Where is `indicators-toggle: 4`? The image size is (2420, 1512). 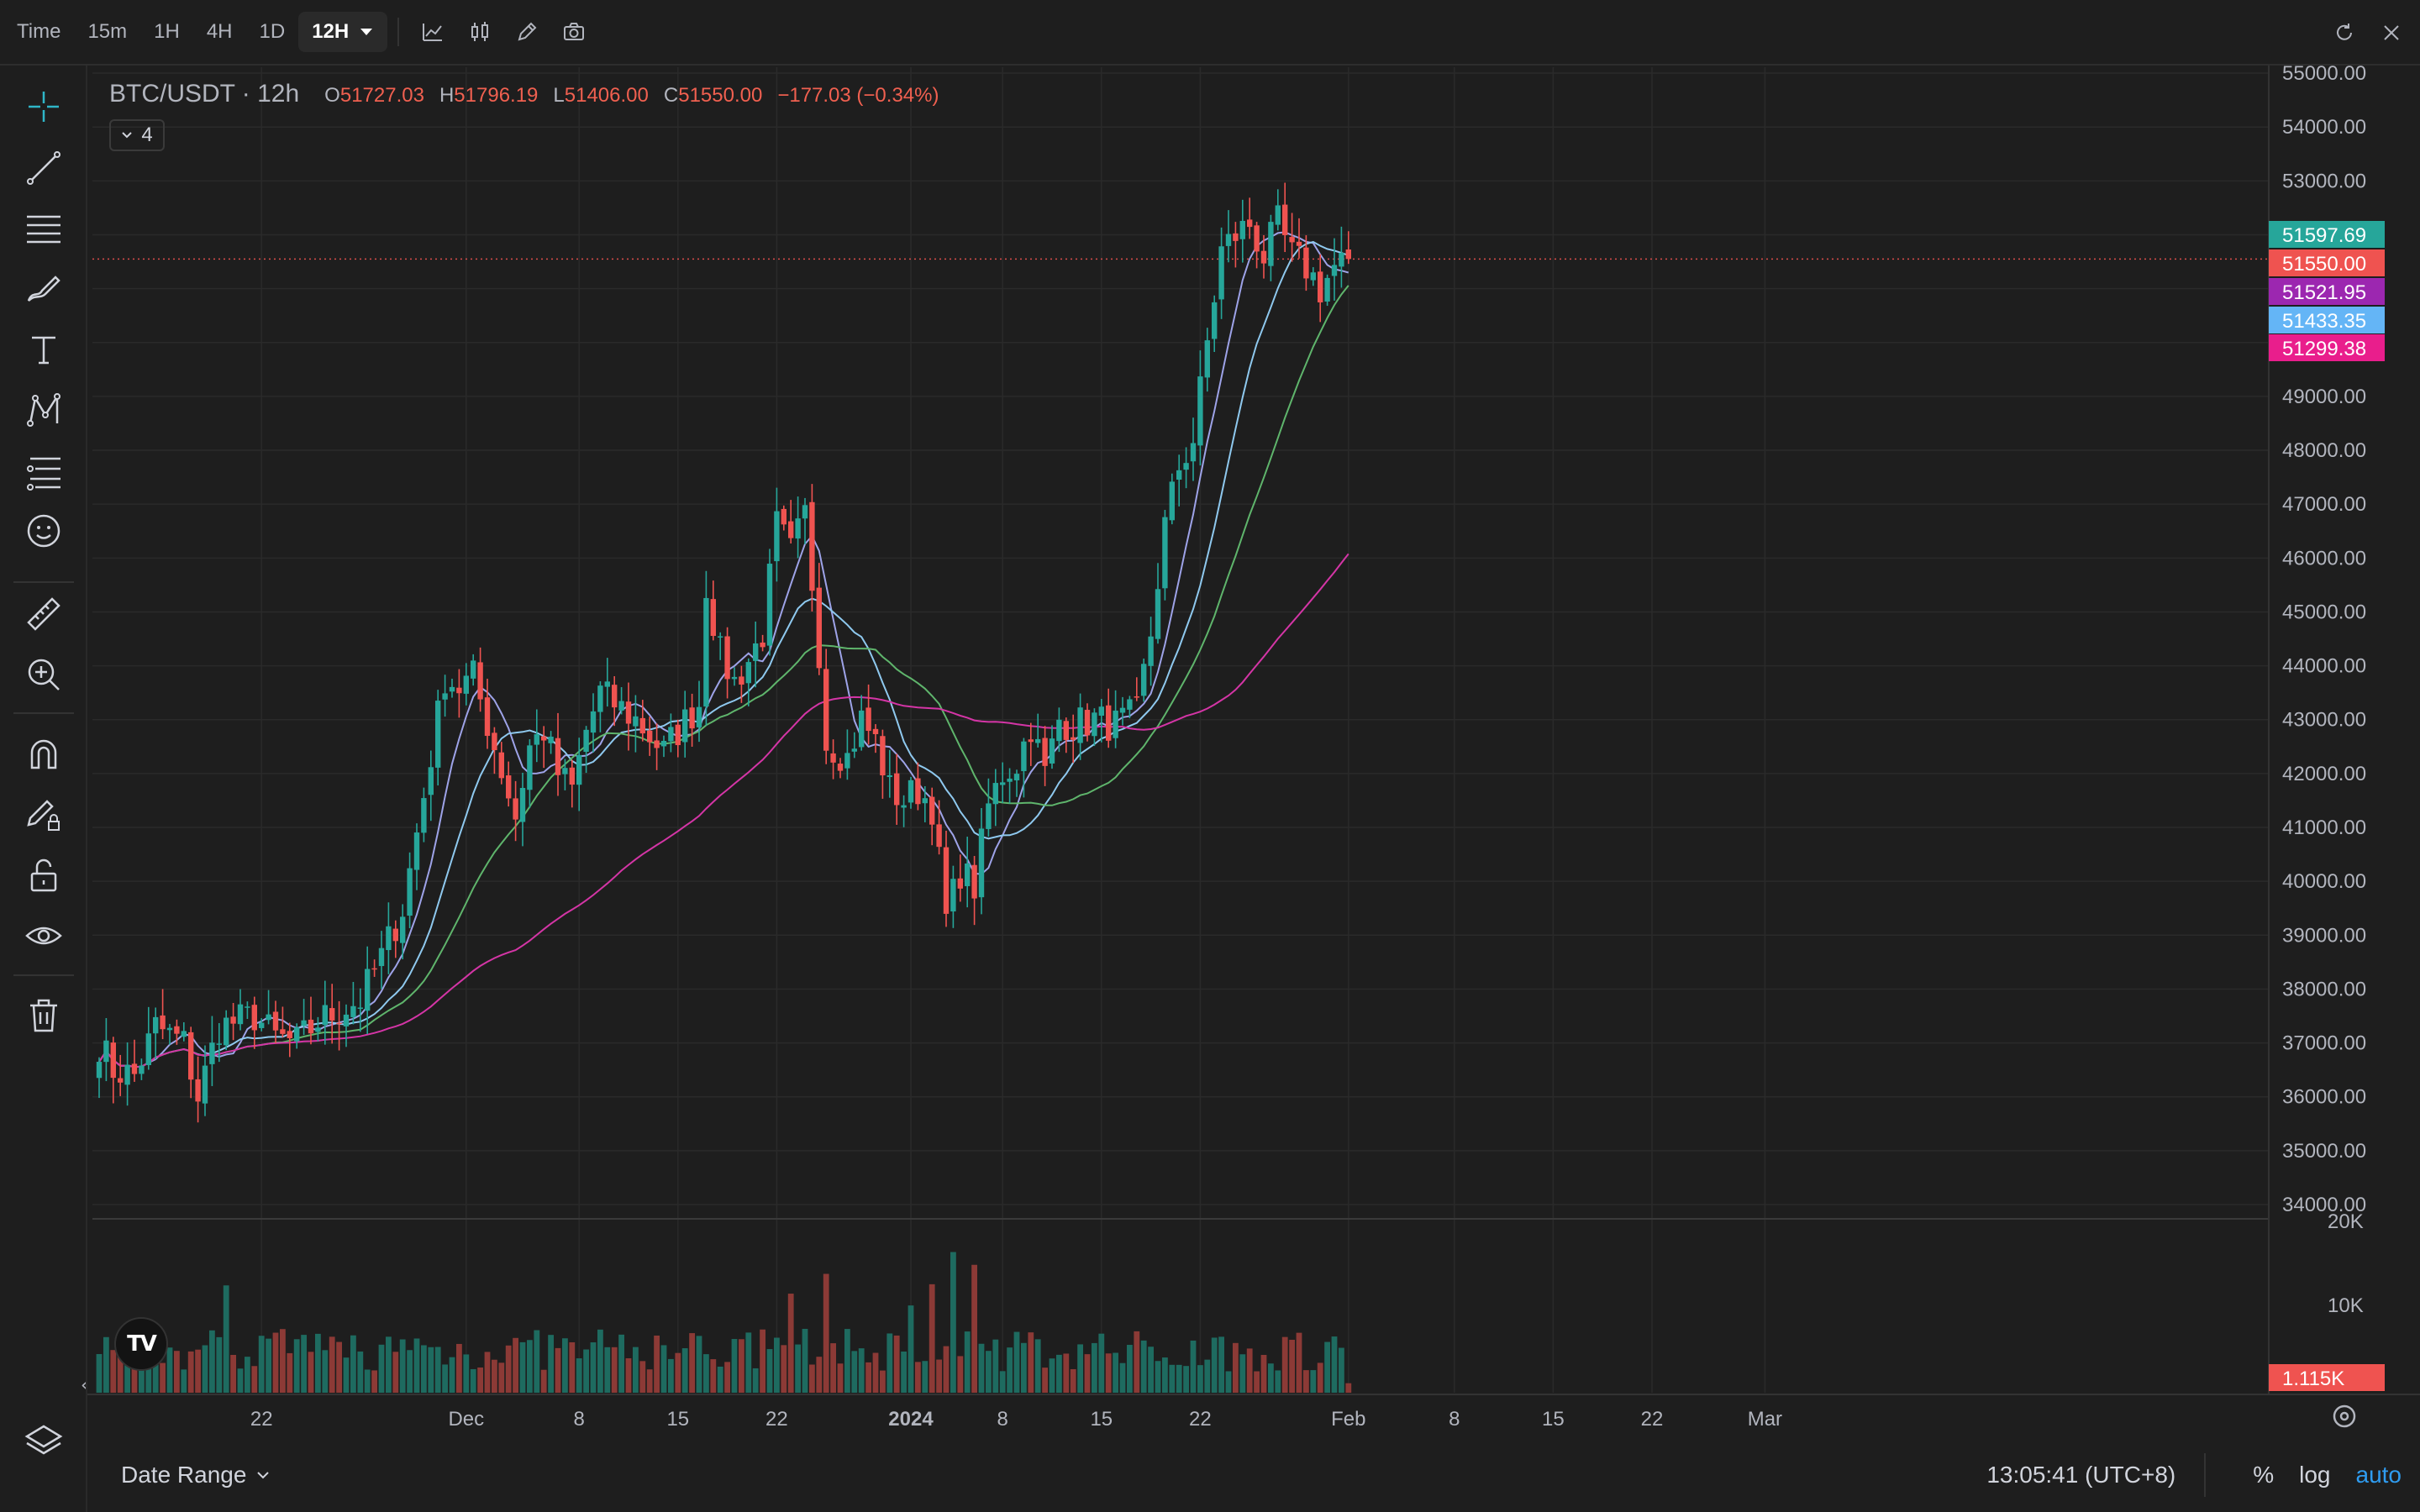 indicators-toggle: 4 is located at coordinates (137, 135).